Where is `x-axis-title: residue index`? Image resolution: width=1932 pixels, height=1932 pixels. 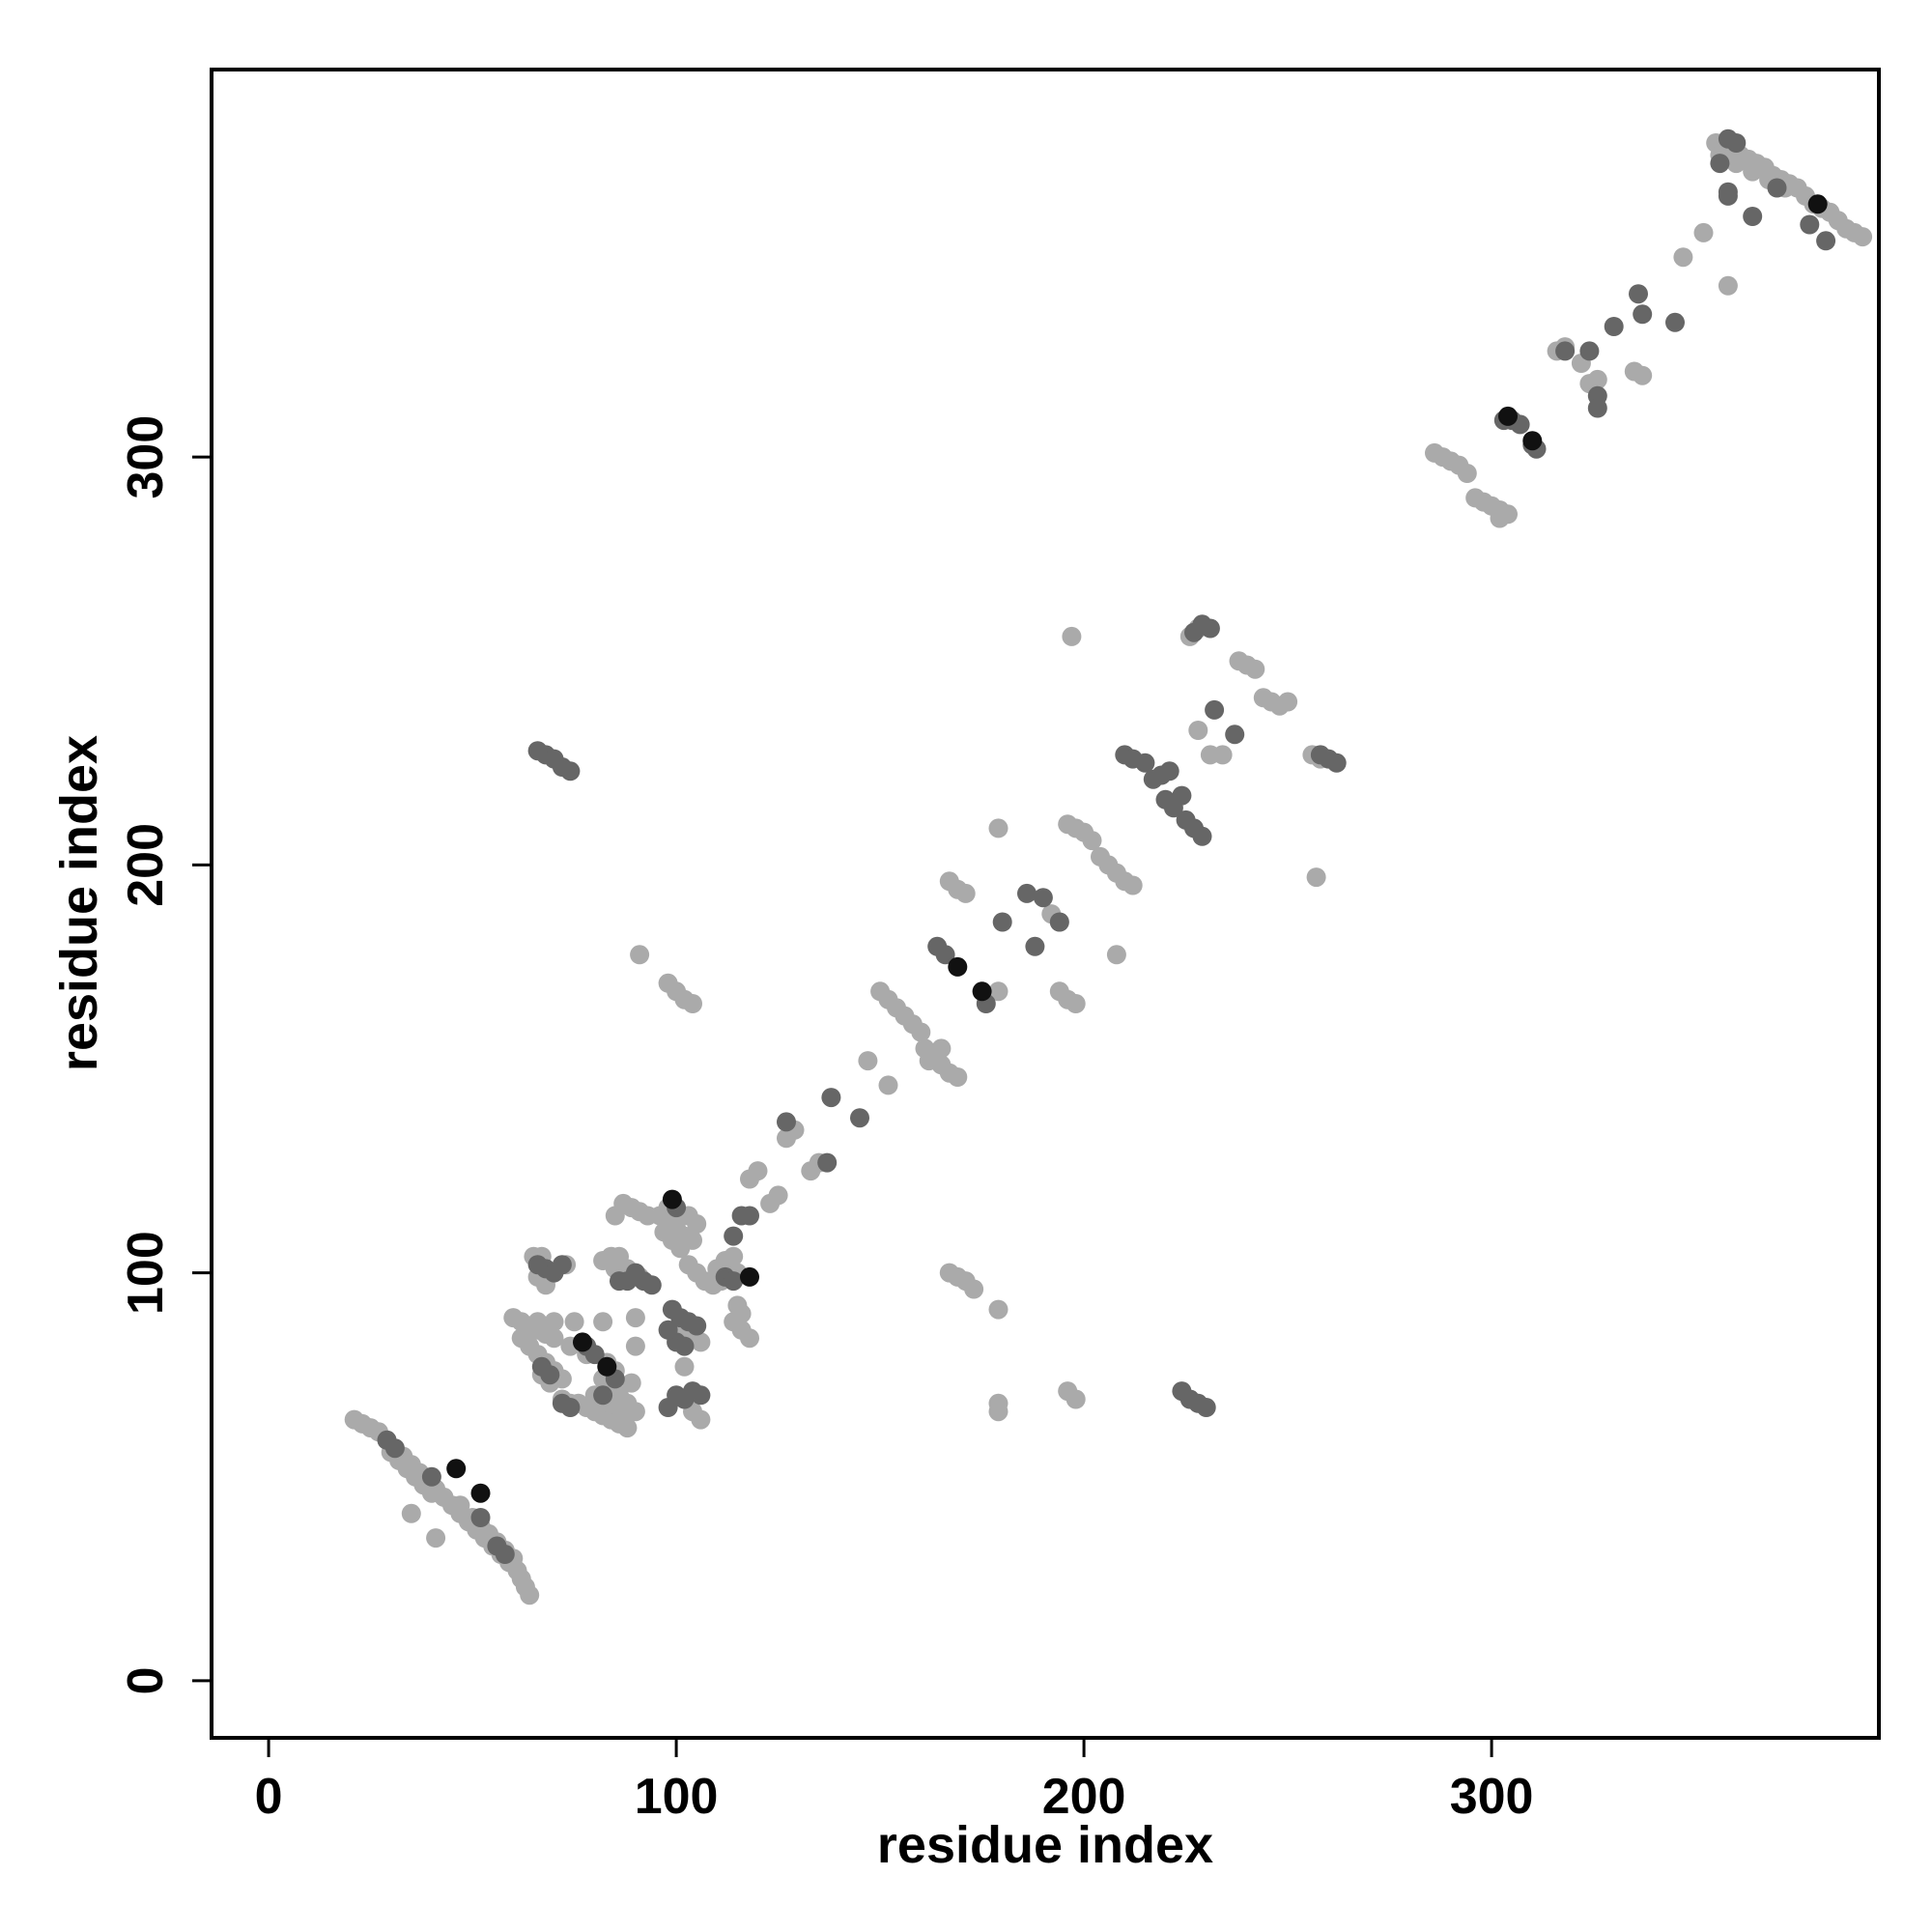 x-axis-title: residue index is located at coordinates (1045, 1845).